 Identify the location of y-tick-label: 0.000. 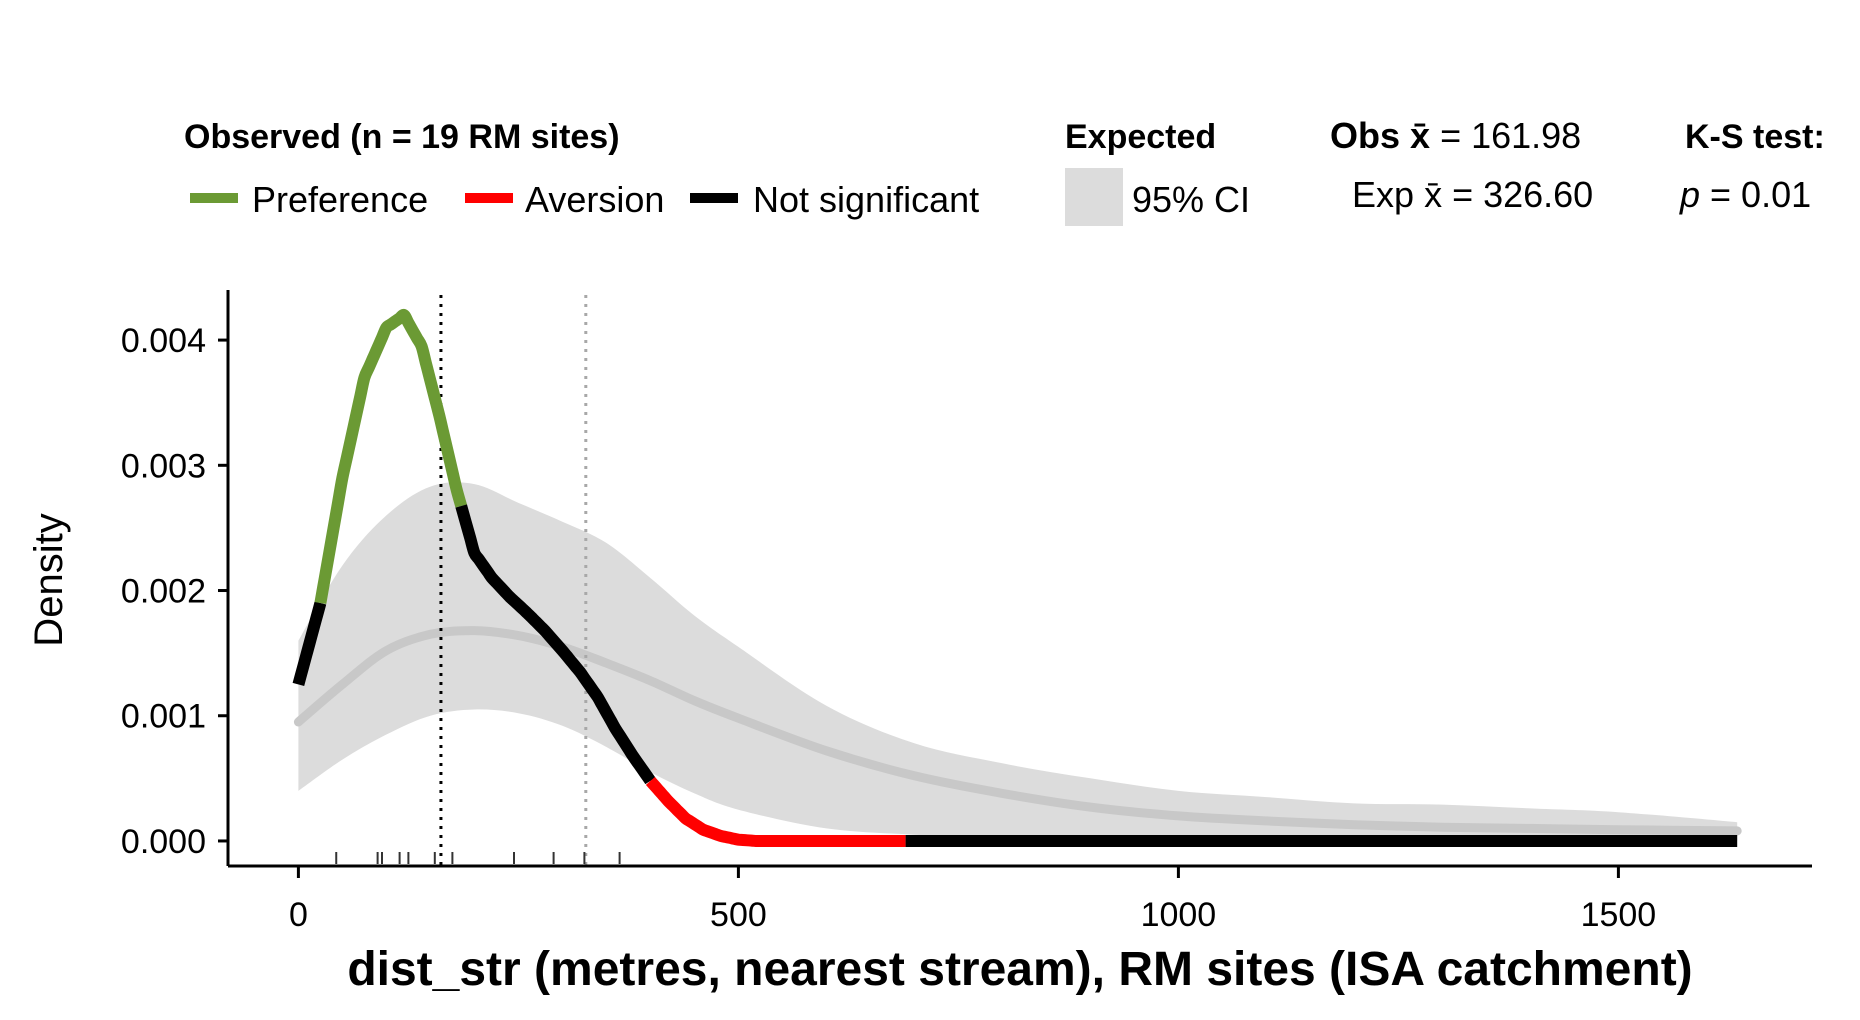
(163, 842).